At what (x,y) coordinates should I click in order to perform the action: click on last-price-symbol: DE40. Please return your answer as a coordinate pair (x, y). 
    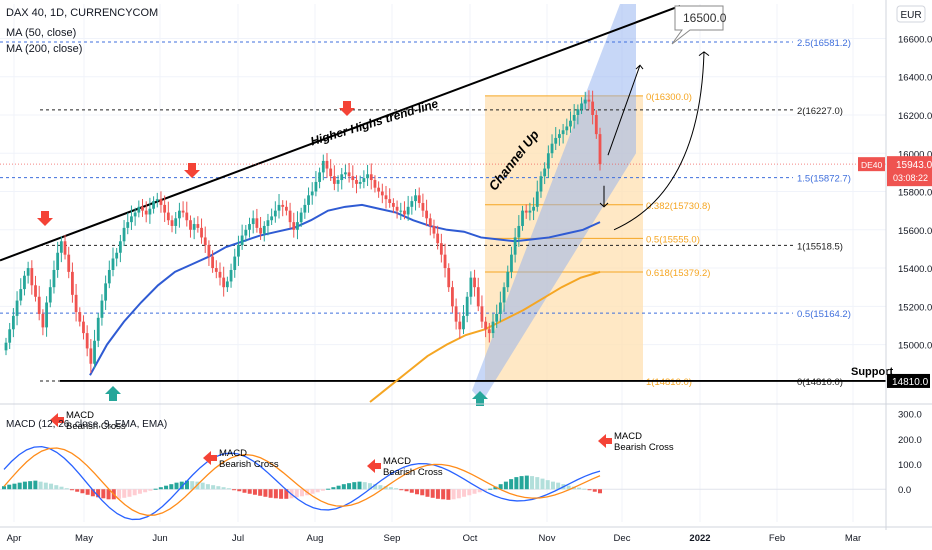
    Looking at the image, I should click on (872, 165).